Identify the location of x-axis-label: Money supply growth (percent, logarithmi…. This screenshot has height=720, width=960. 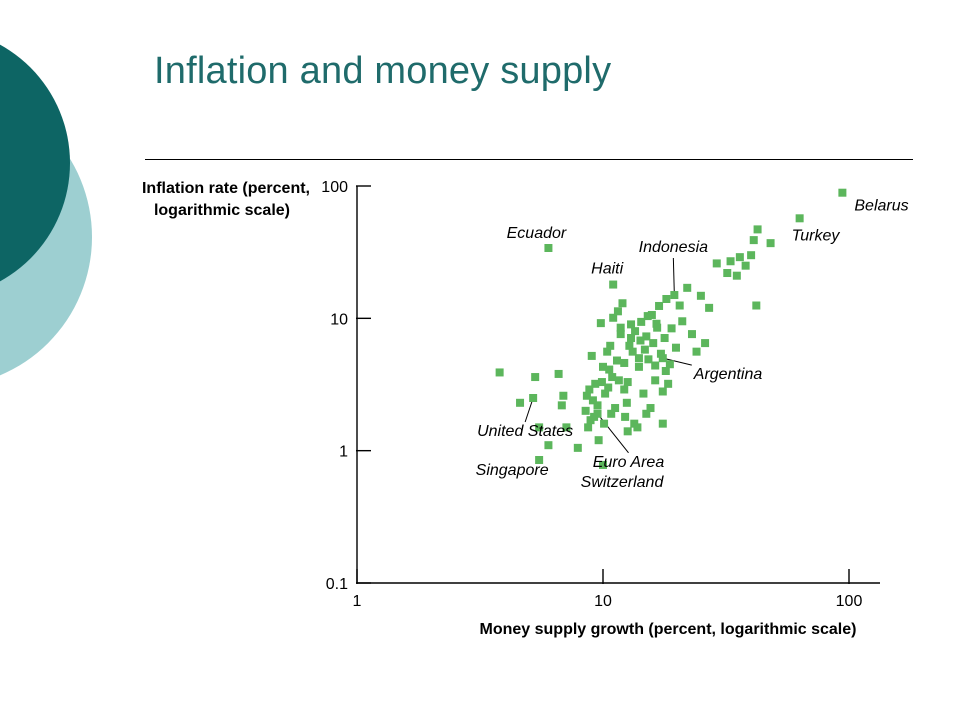
(668, 629).